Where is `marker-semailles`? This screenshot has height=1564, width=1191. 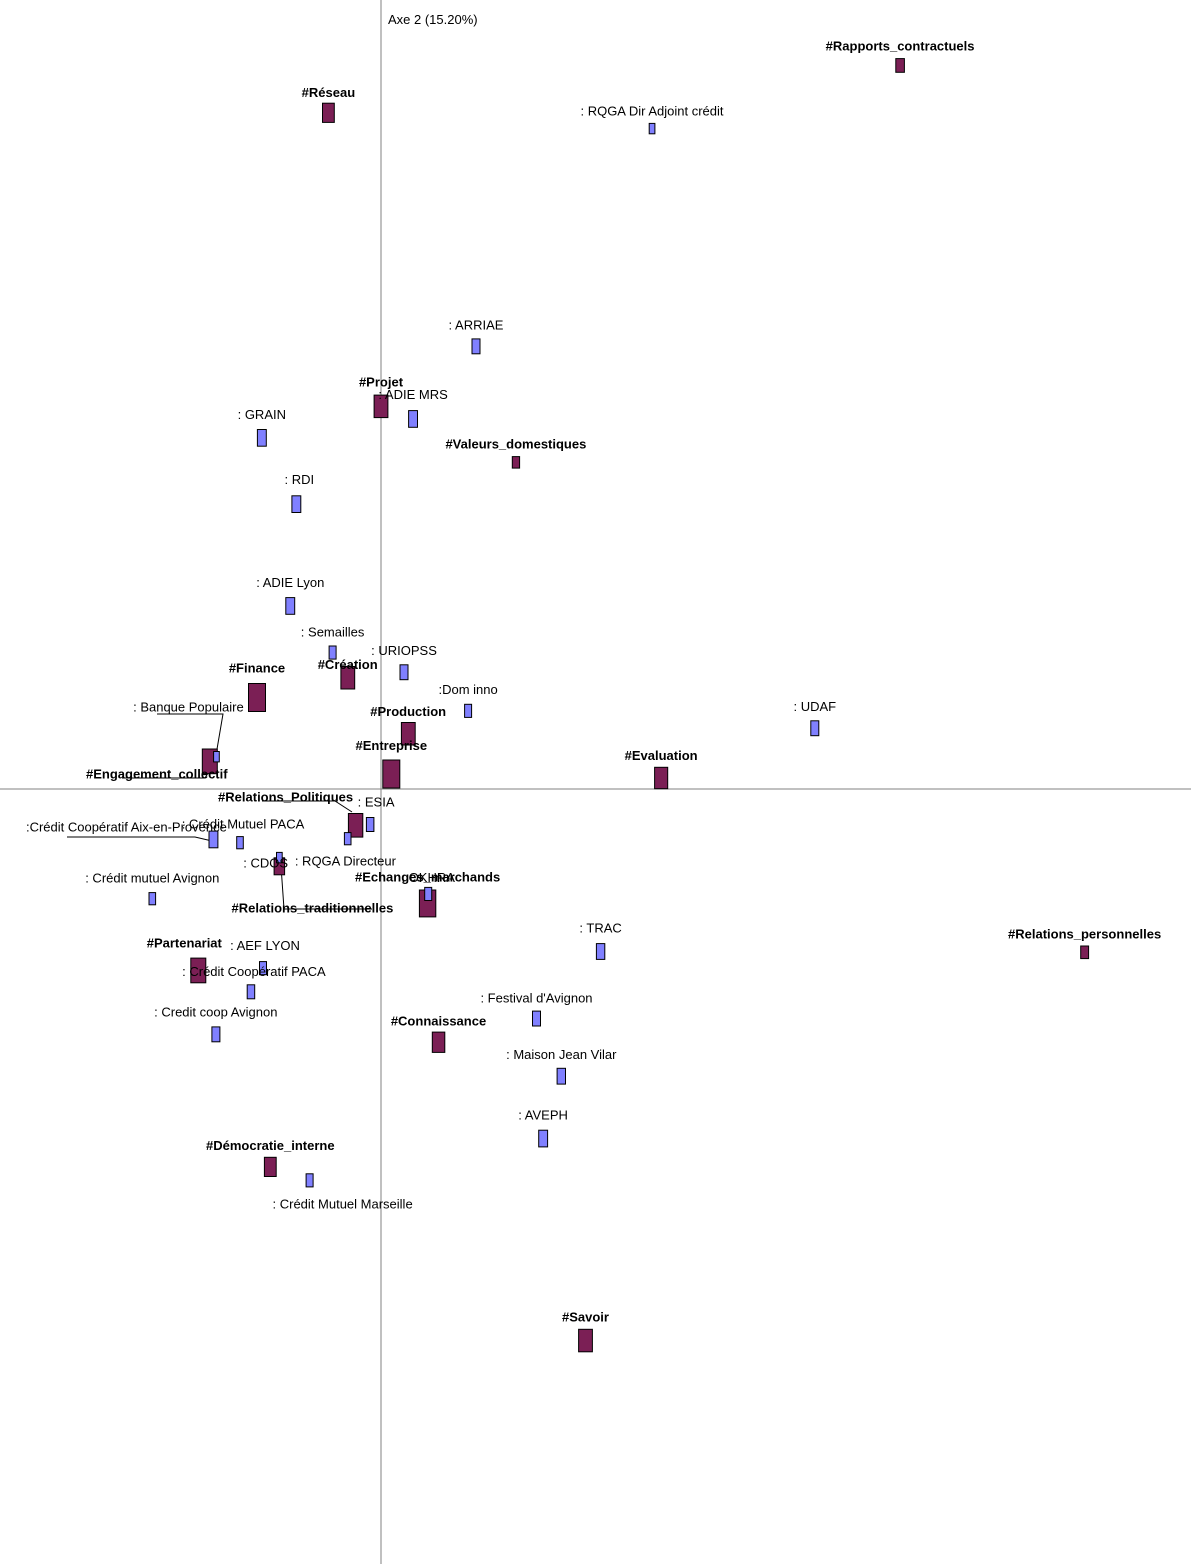
marker-semailles is located at coordinates (332, 652).